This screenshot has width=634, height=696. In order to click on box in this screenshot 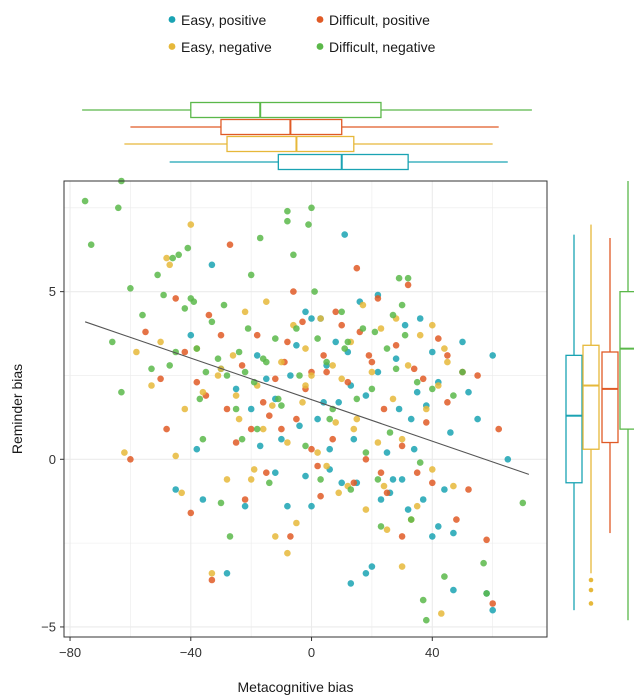, I will do `click(281, 127)`.